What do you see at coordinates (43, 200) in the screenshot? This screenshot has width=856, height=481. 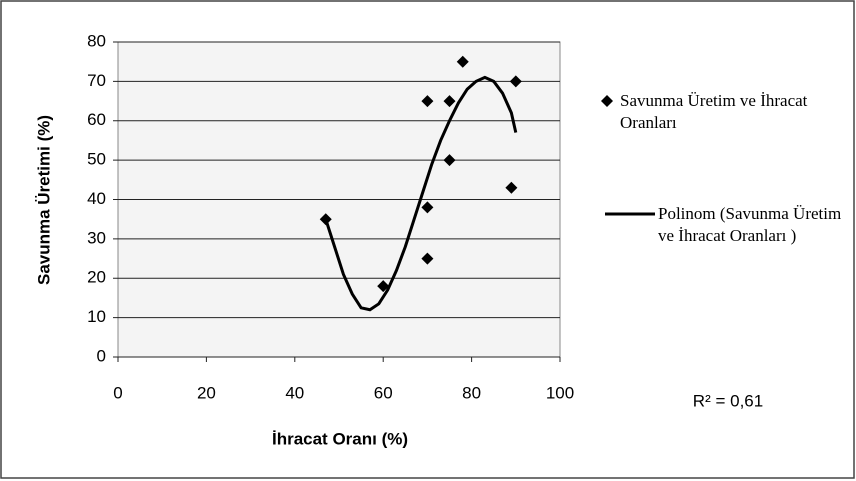 I see `y-axis-label: Savunma Üretimi (%)` at bounding box center [43, 200].